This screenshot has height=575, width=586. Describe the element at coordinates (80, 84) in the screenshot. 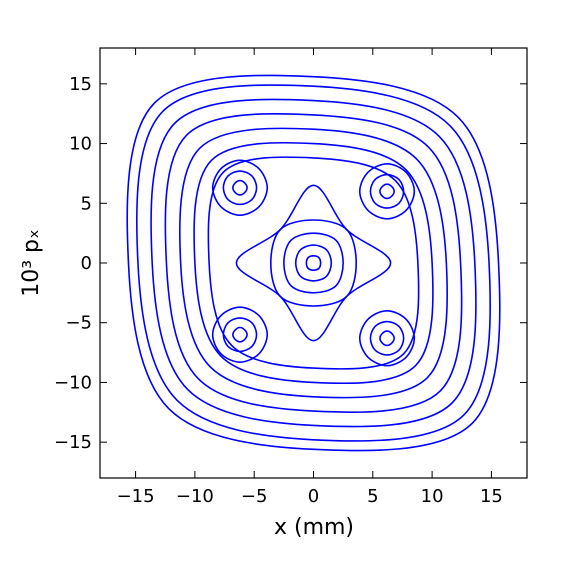

I see `y-tick-label: 15` at that location.